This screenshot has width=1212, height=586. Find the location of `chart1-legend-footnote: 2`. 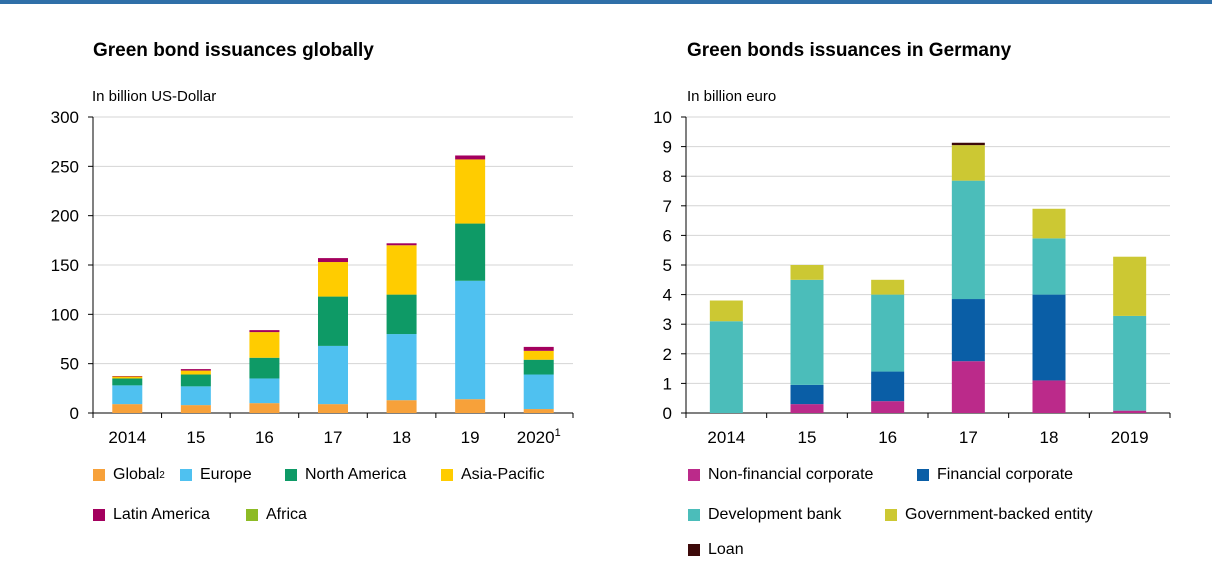

chart1-legend-footnote: 2 is located at coordinates (162, 475).